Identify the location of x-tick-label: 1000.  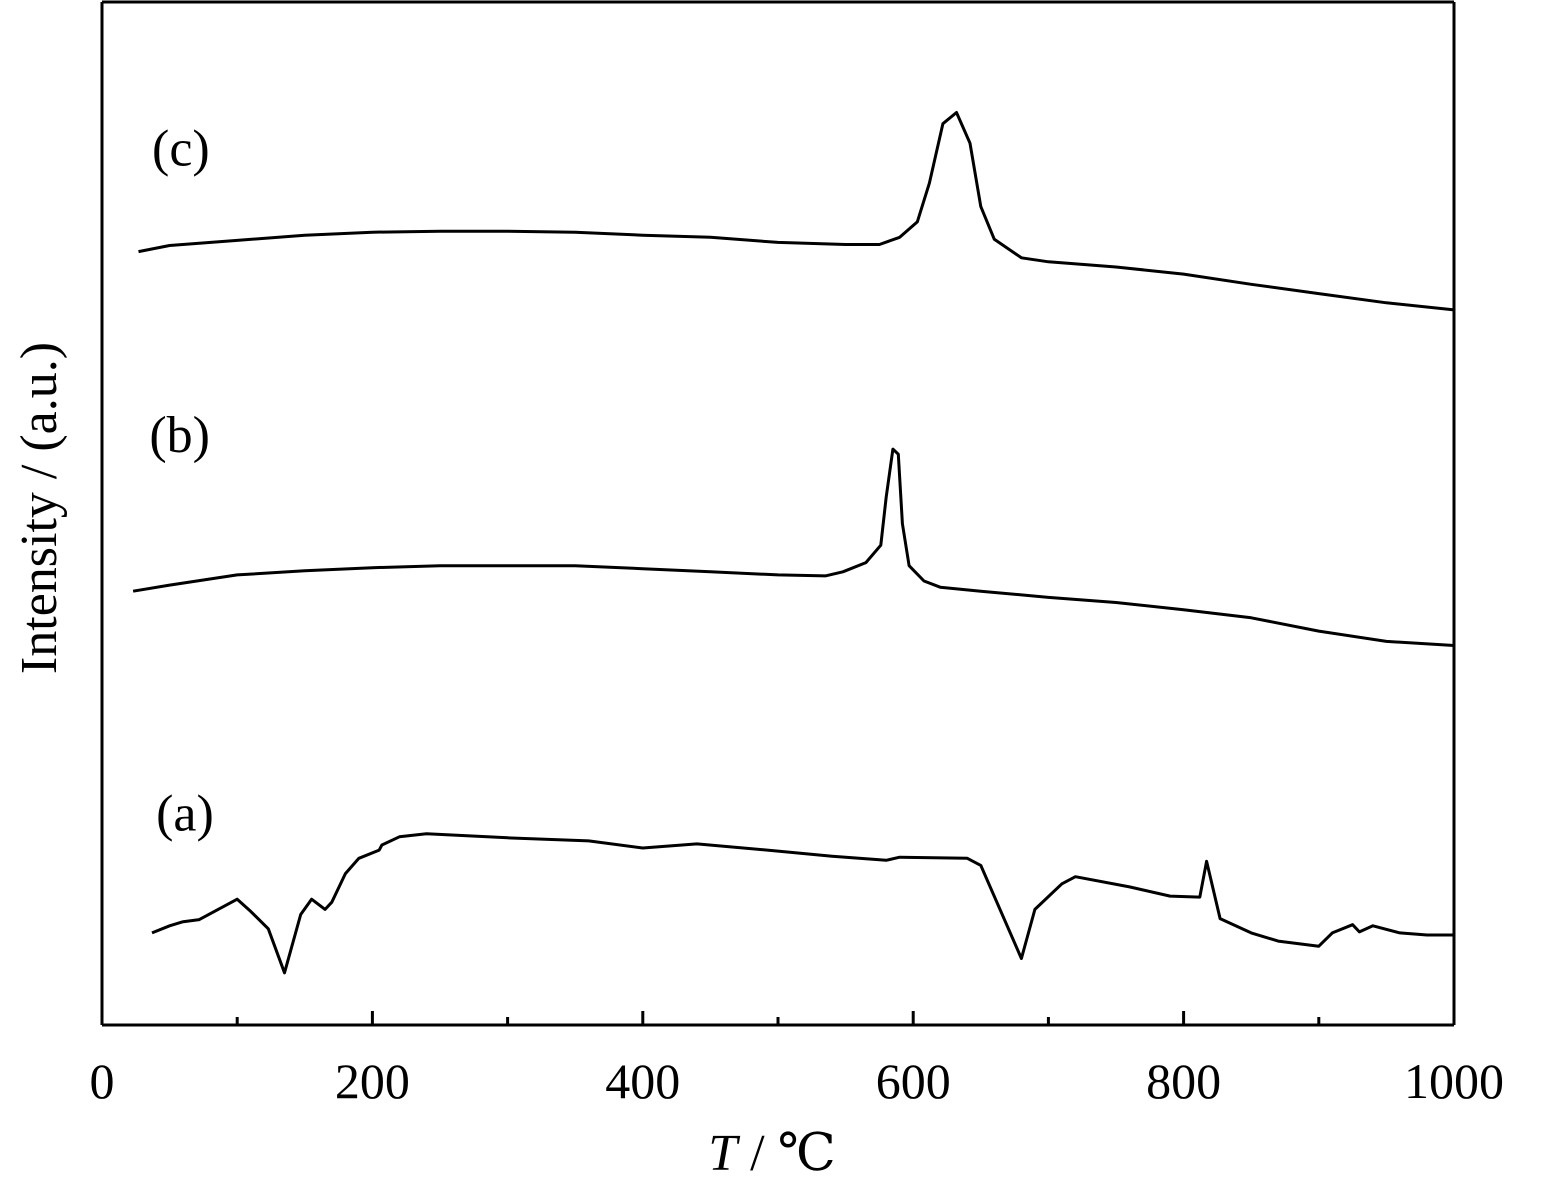
(1454, 1081).